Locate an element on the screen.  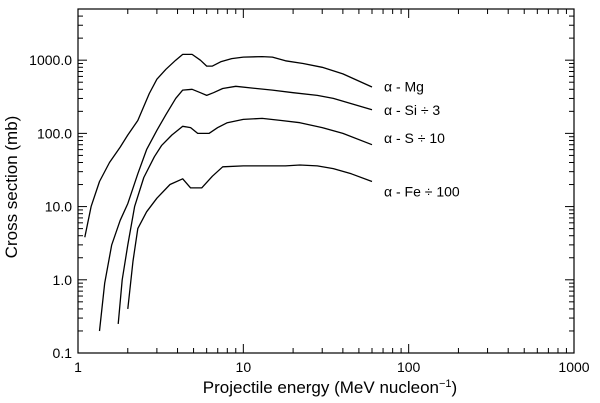
series-labels: α - Mg α - Si ÷ 3 α - S ÷ 10 α - Fe ÷ 100 is located at coordinates (422, 138).